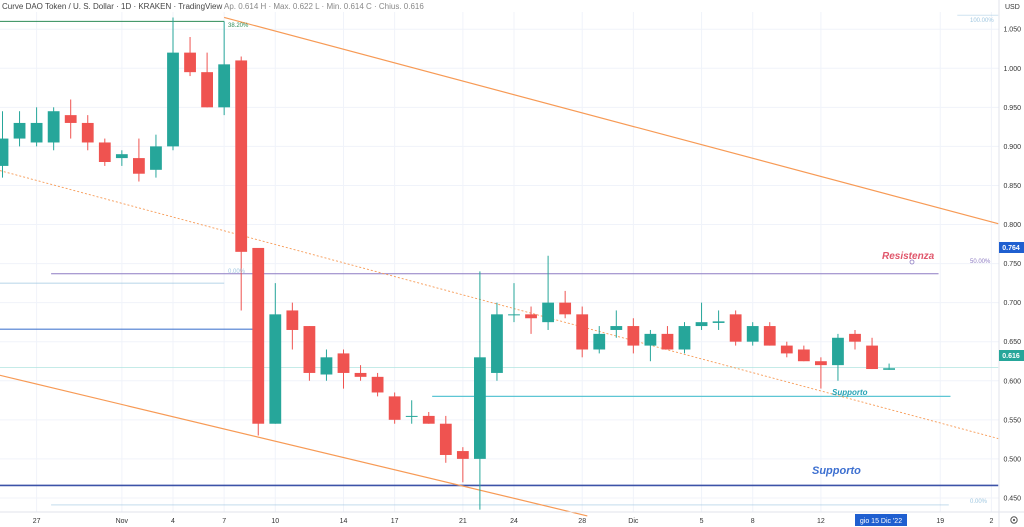  I want to click on support-lower-label: Supporto, so click(836, 471).